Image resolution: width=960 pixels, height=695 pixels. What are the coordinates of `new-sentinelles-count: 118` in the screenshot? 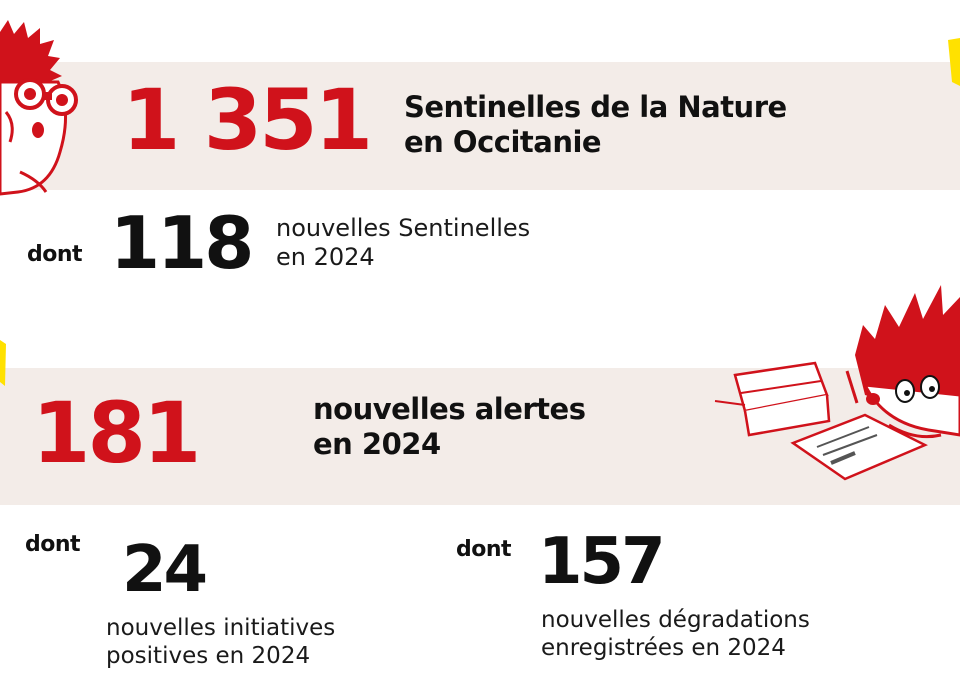 It's located at (182, 243).